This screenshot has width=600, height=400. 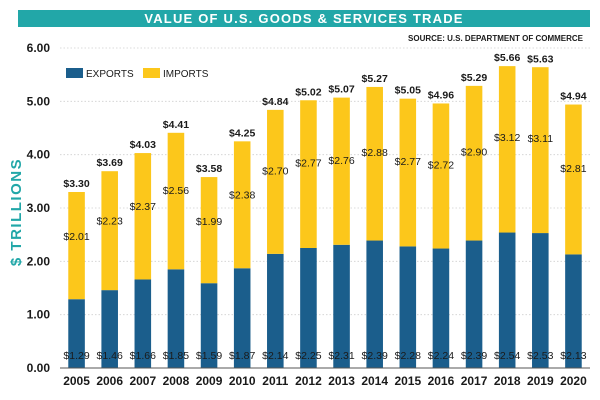 I want to click on bar-imports-2013, so click(x=341, y=171).